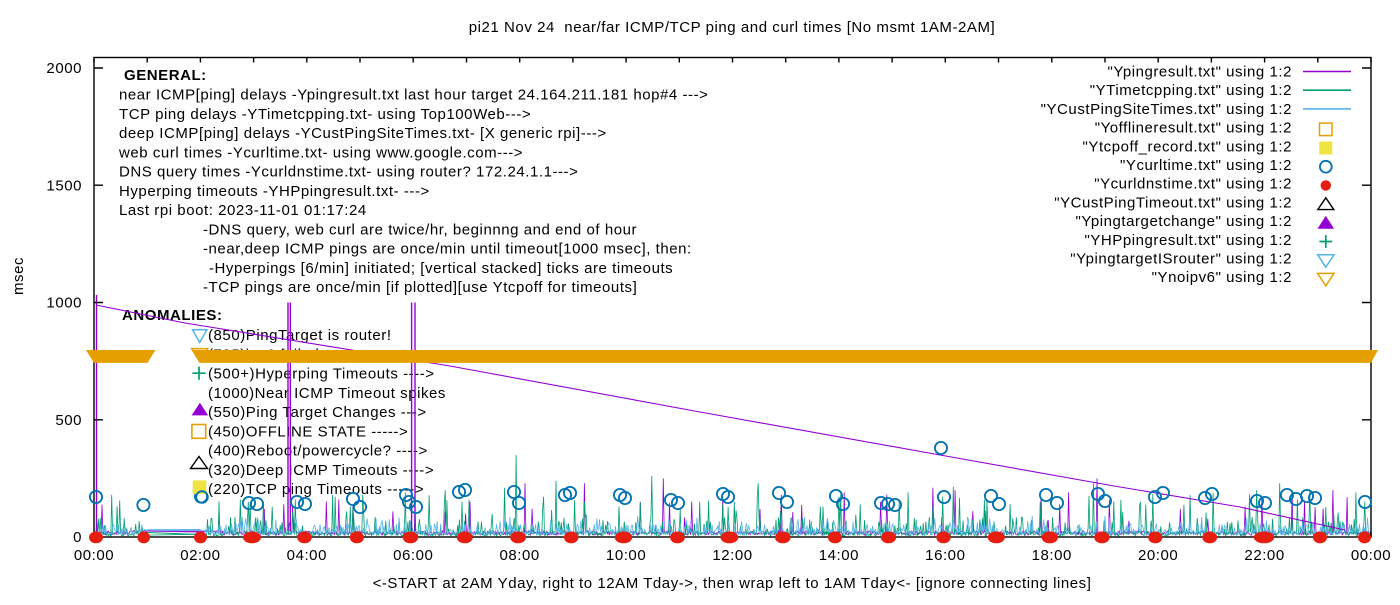 The height and width of the screenshot is (605, 1400). Describe the element at coordinates (64, 303) in the screenshot. I see `svg-text: 1000` at that location.